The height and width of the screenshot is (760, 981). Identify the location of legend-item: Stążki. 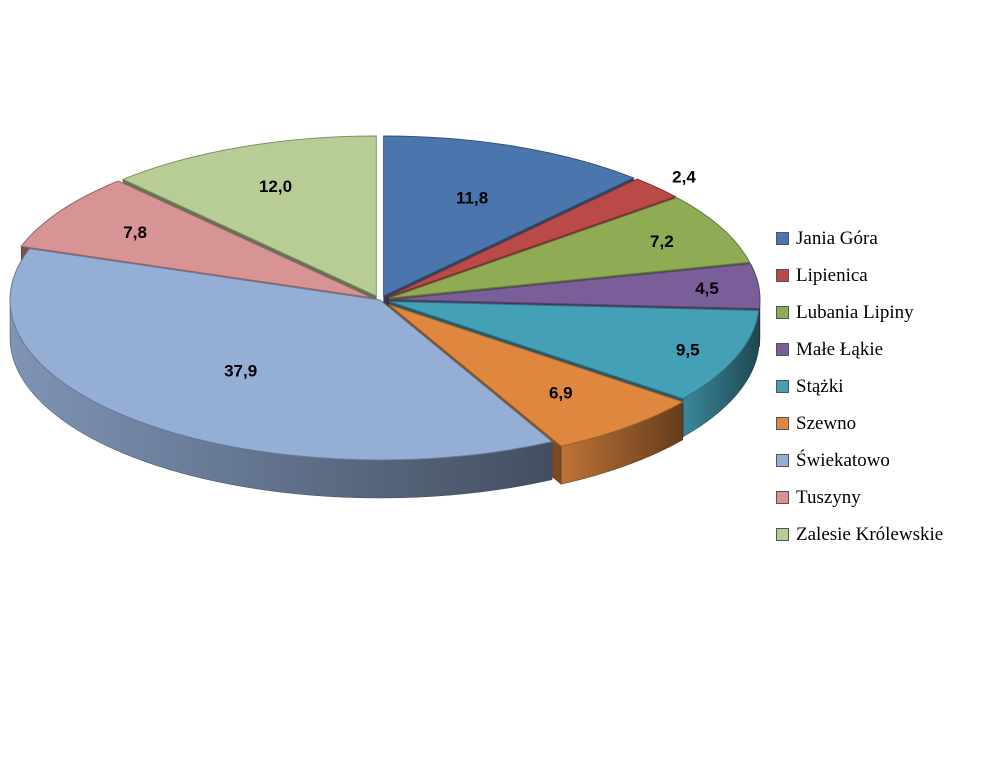
(876, 386).